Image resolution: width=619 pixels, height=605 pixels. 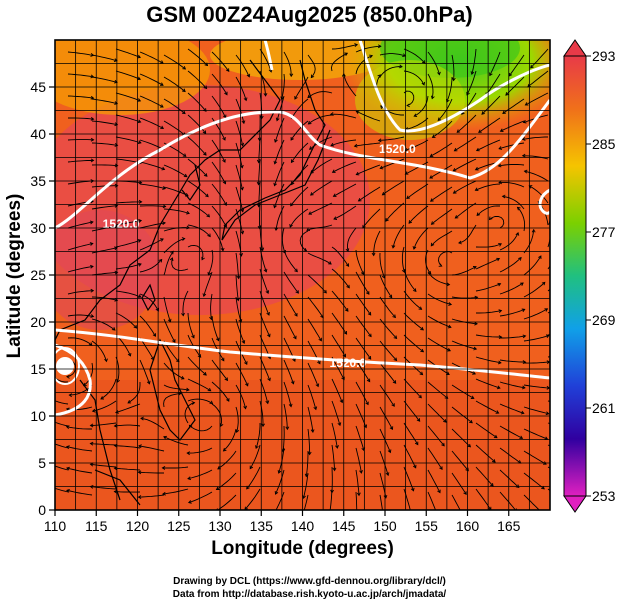 What do you see at coordinates (282, 522) in the screenshot?
I see `x-axis-ticks: 110 115 120 125 130 135 140 145 150 155 160 165` at bounding box center [282, 522].